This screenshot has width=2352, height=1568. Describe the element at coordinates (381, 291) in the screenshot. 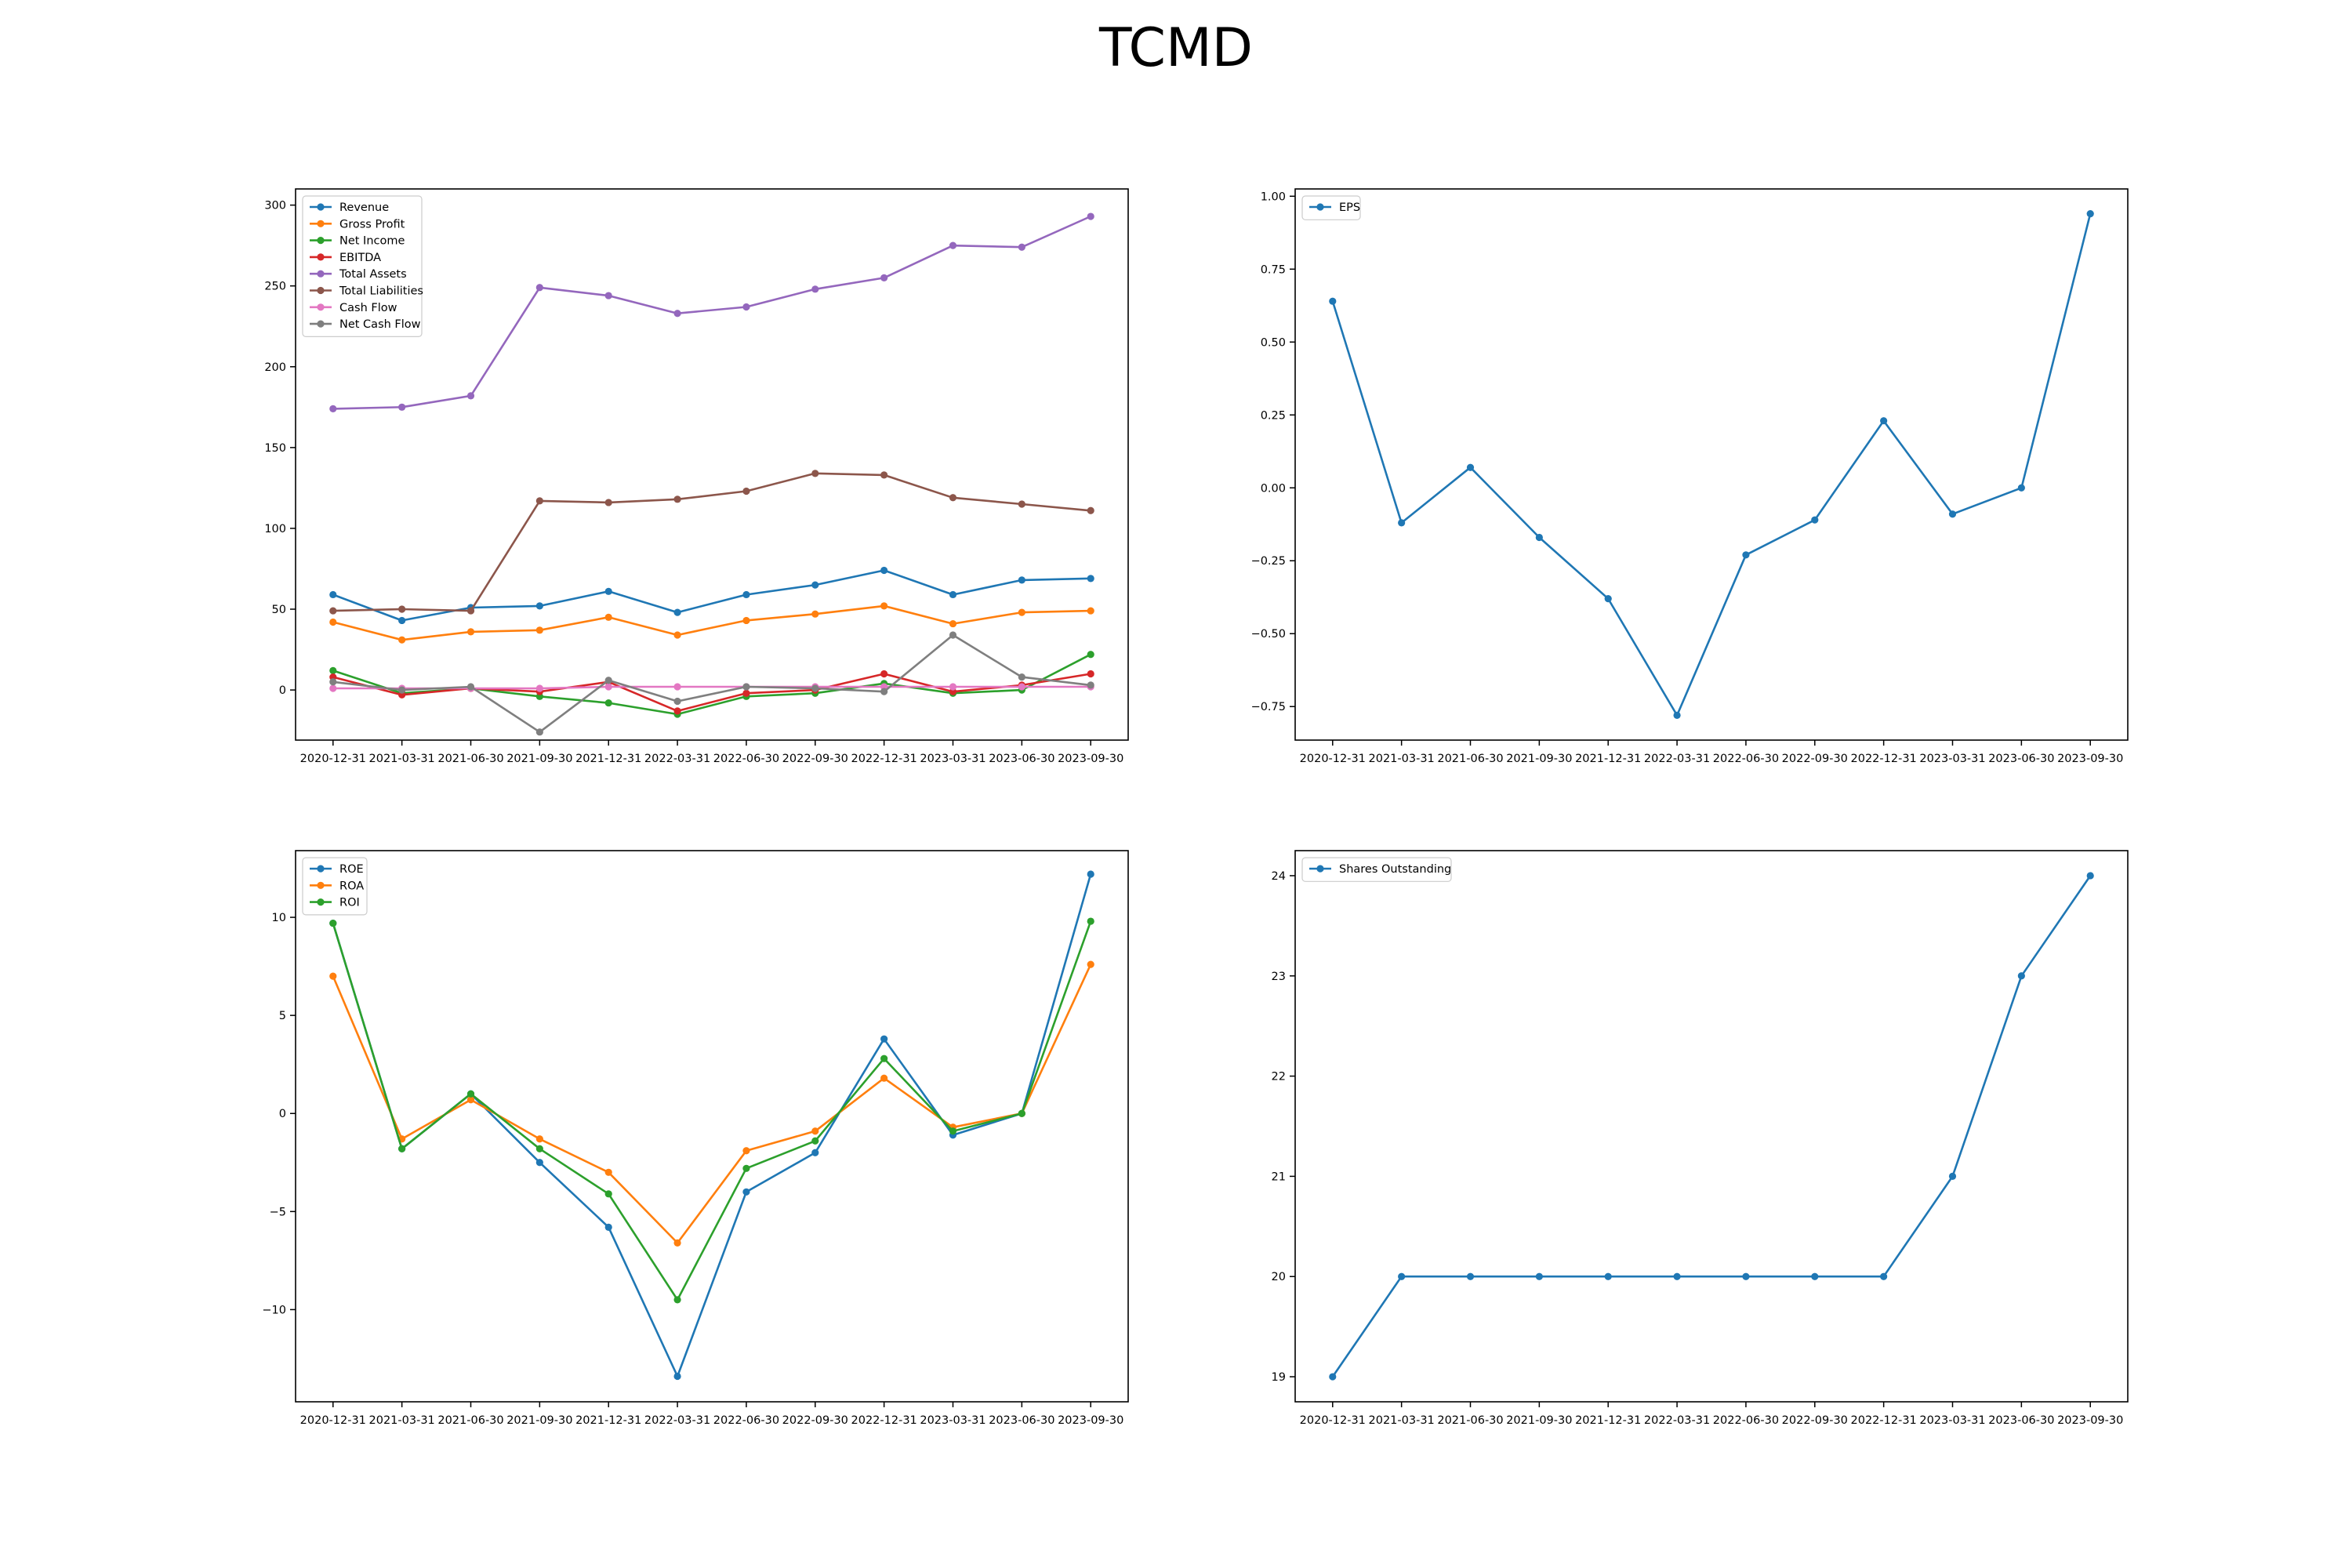

I see `legend-label: Total Liabilities` at that location.